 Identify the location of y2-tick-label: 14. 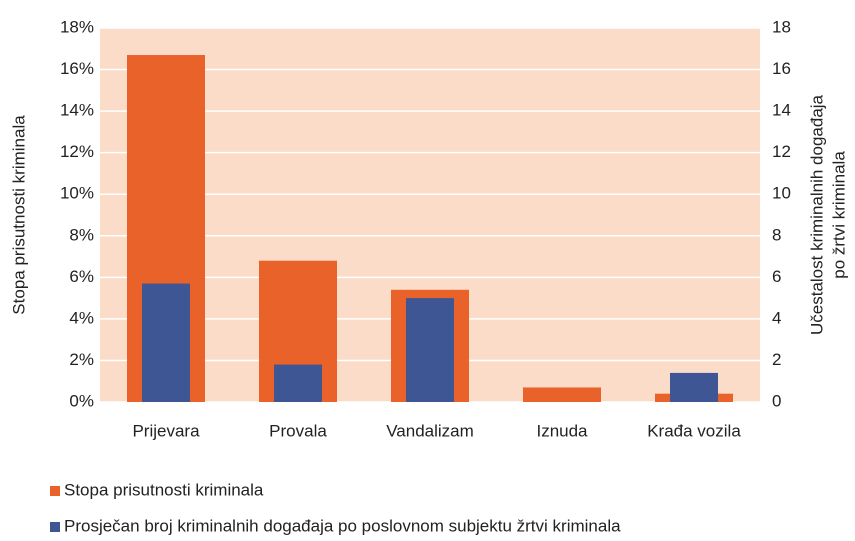
(781, 110).